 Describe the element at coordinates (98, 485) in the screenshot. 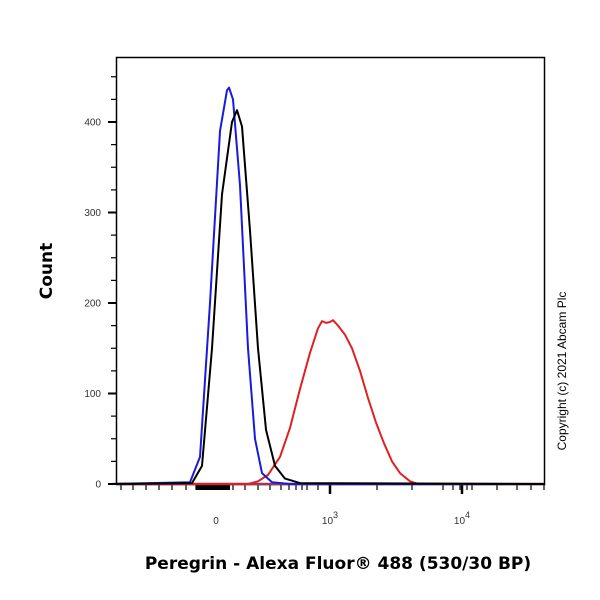

I see `y-tick-label: 0` at that location.